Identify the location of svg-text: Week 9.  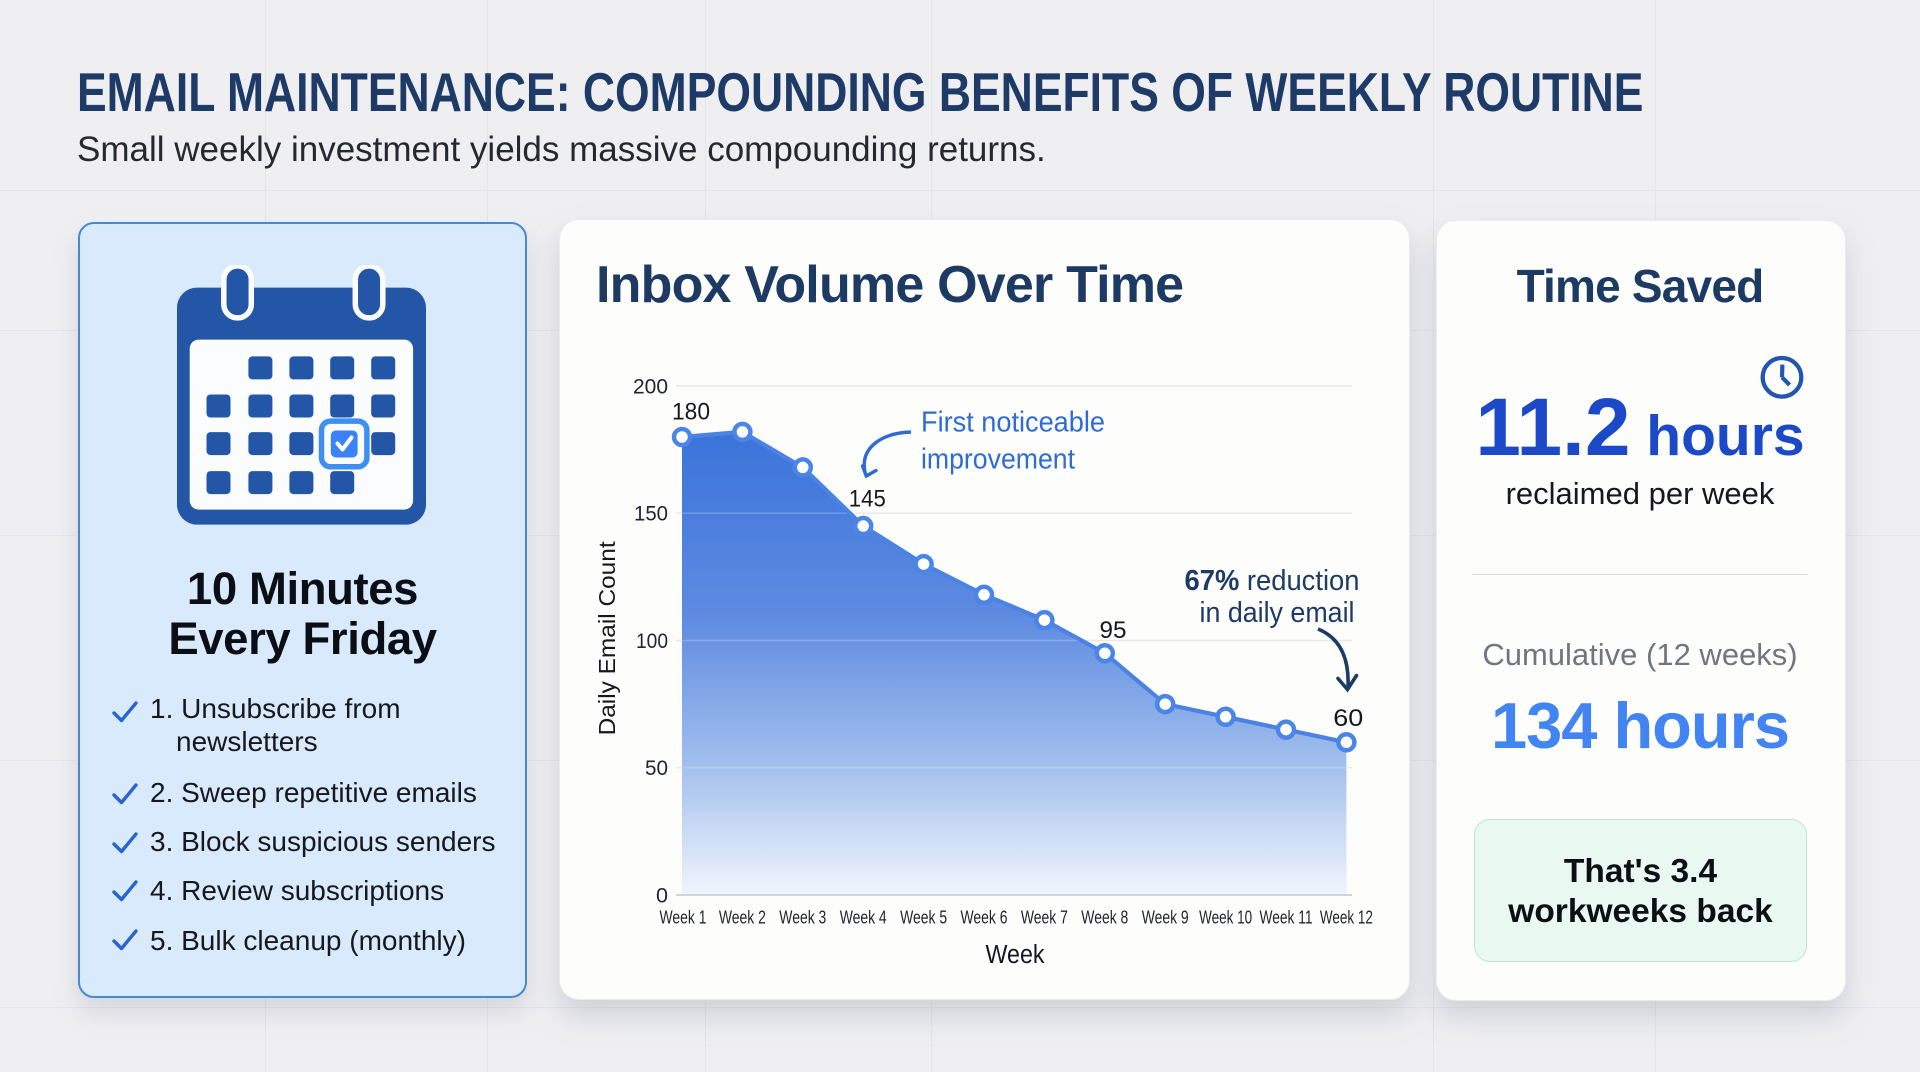
(1165, 917).